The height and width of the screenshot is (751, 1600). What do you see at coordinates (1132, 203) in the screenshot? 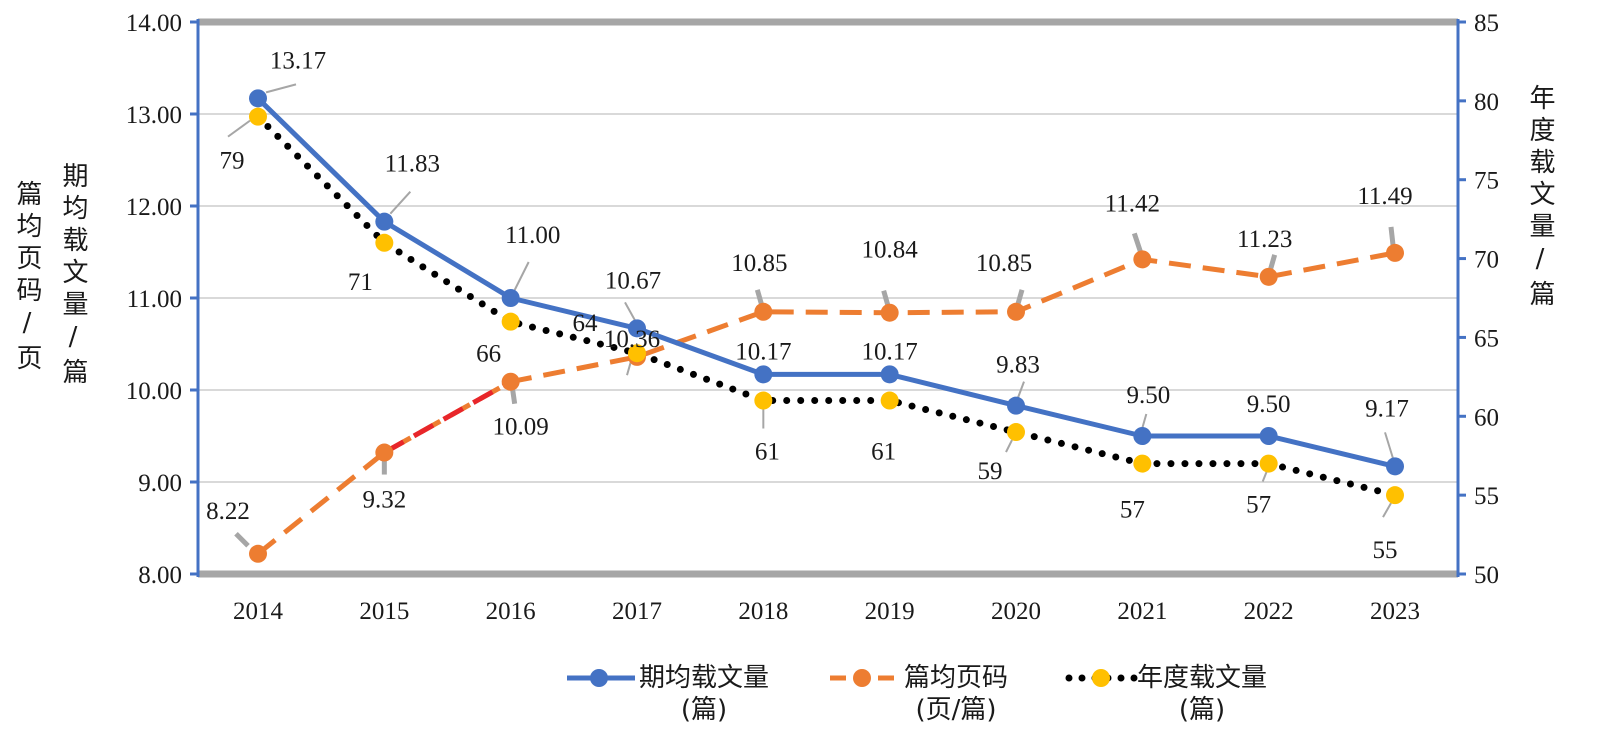
I see `data-label-pages-per-article: 11.42` at bounding box center [1132, 203].